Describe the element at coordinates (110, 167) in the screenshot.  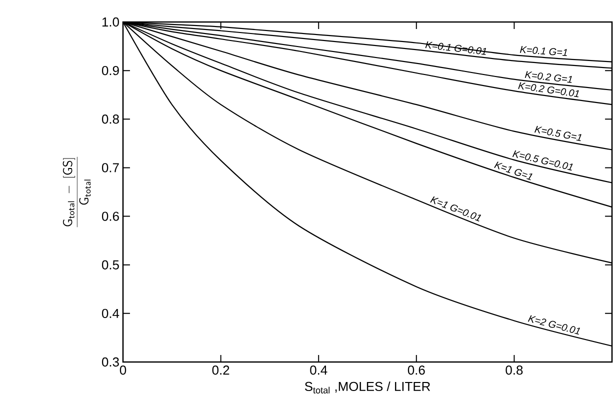
I see `y-tick-label: 0.7` at that location.